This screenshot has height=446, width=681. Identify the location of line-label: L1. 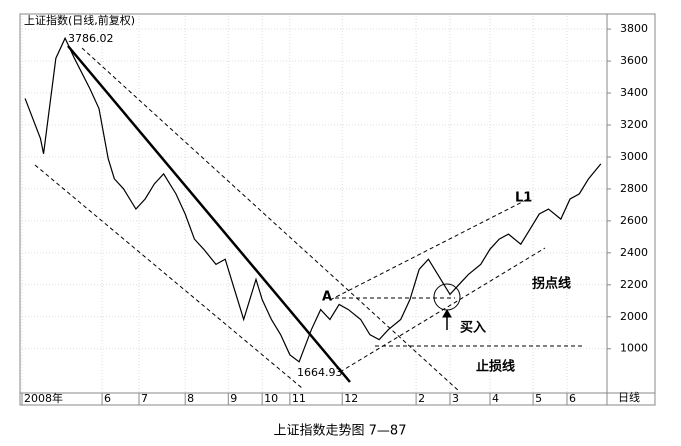
(523, 198).